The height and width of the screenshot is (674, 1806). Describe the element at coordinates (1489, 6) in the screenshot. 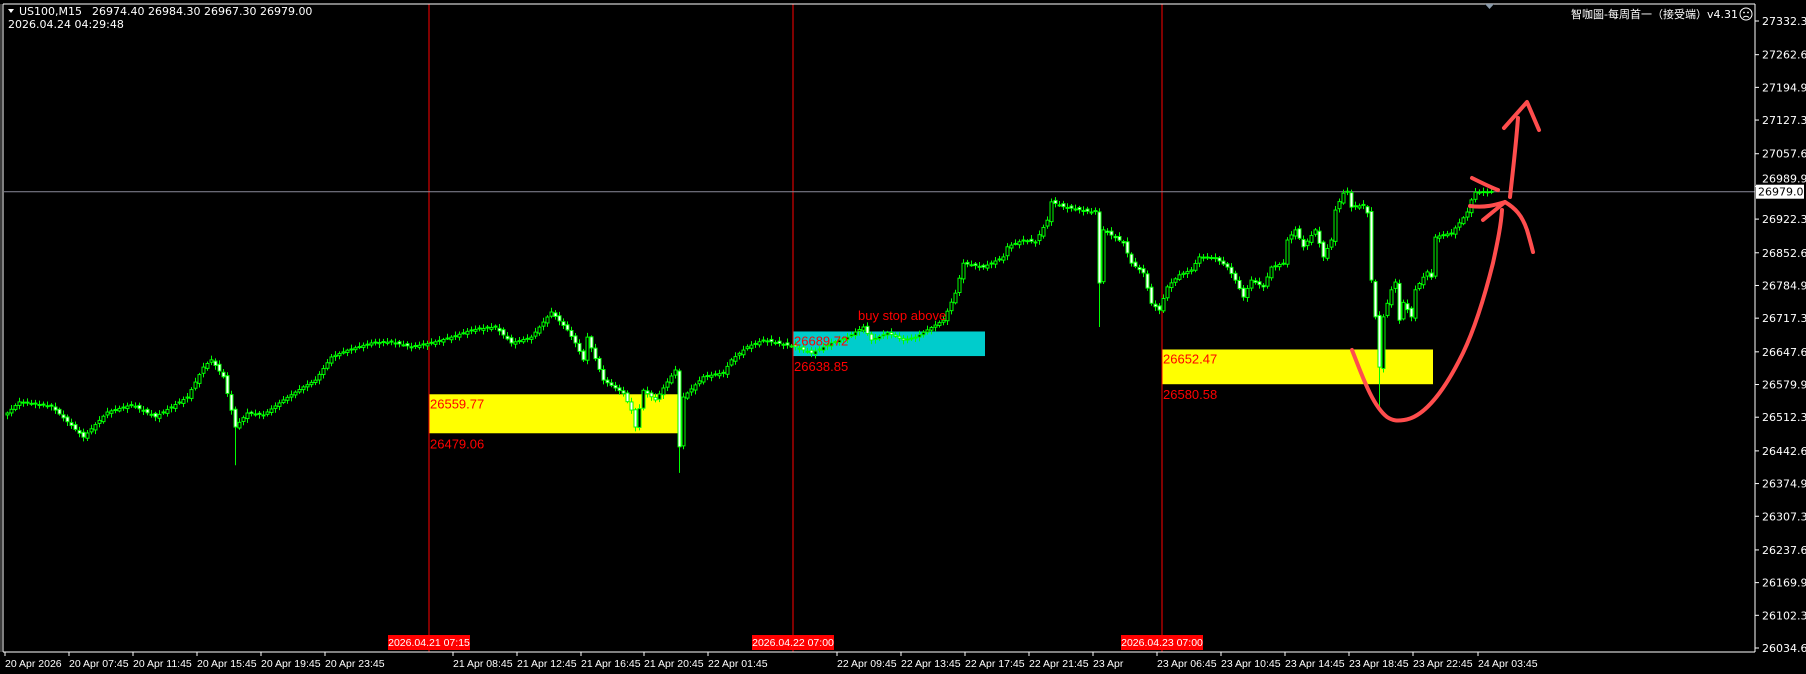

I see `chart-shift-marker-icon` at that location.